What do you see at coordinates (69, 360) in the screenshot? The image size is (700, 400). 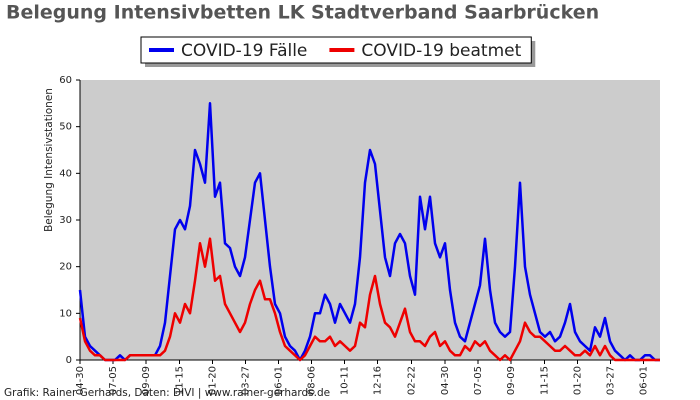 I see `y-tick-label: 0` at bounding box center [69, 360].